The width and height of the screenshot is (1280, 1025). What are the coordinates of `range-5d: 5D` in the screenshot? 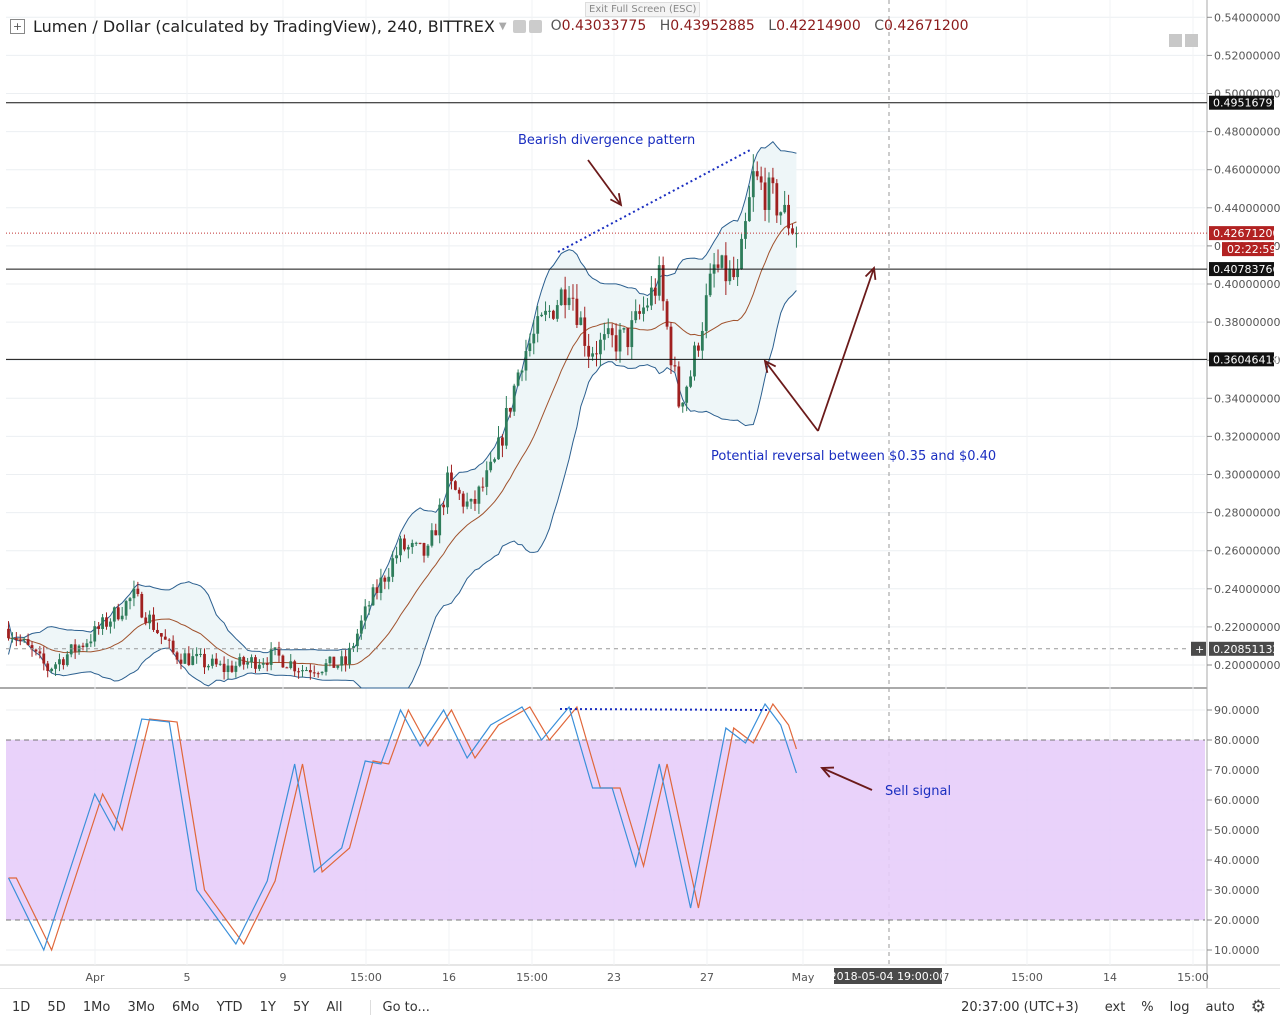 It's located at (56, 1007).